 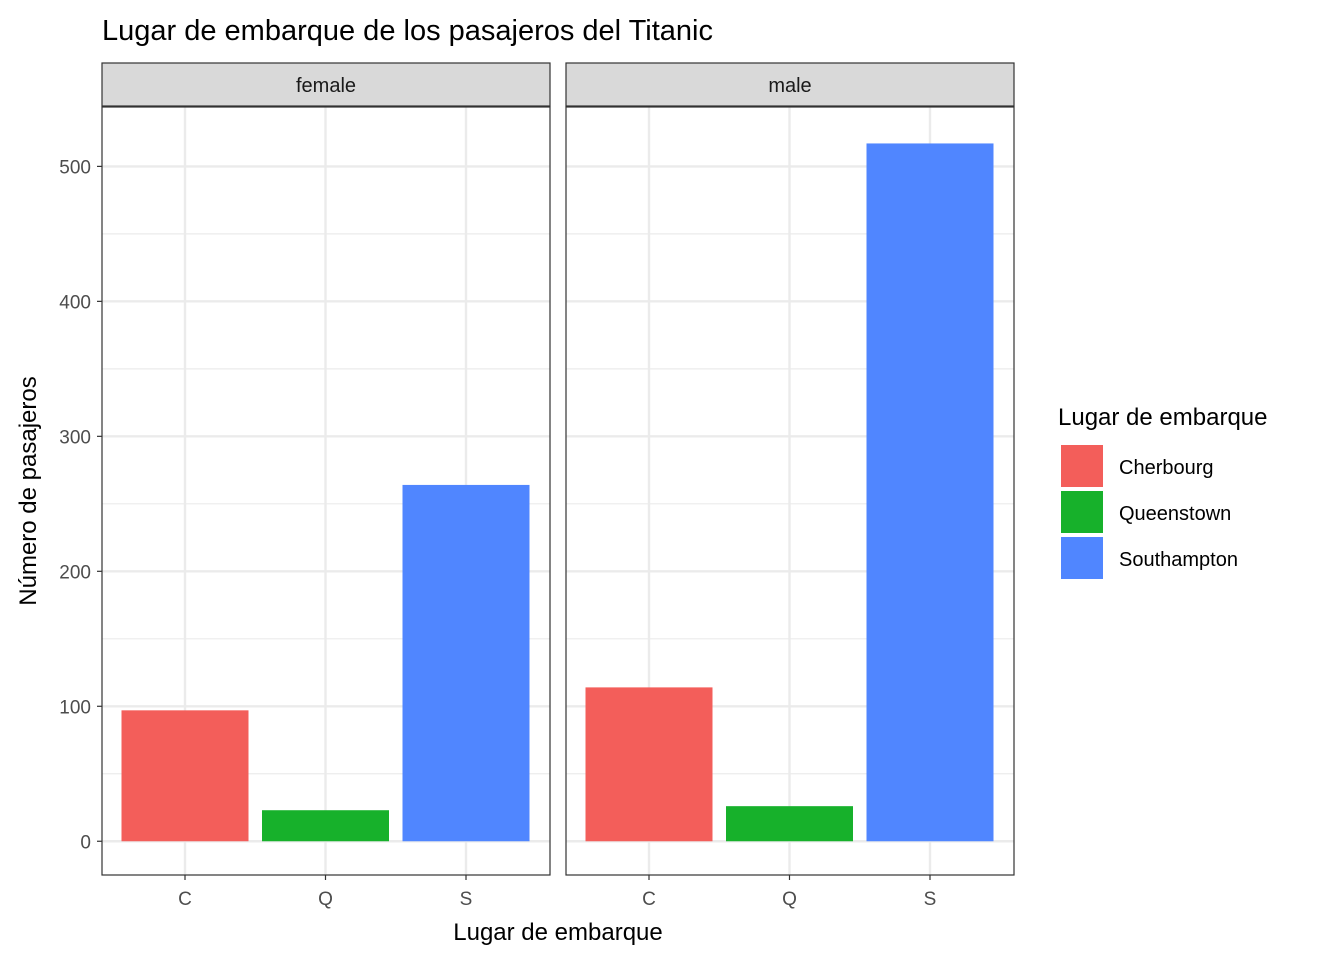 What do you see at coordinates (185, 776) in the screenshot?
I see `bar-female-C` at bounding box center [185, 776].